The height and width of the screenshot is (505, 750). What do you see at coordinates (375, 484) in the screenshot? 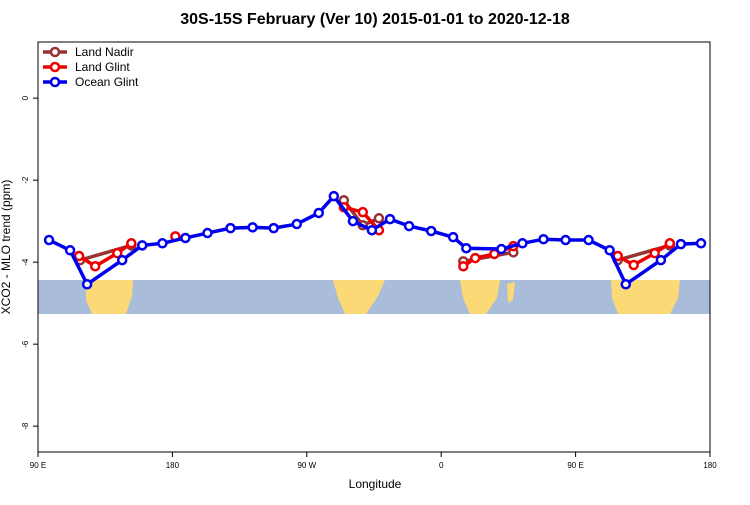
I see `x-axis-label: Longitude` at bounding box center [375, 484].